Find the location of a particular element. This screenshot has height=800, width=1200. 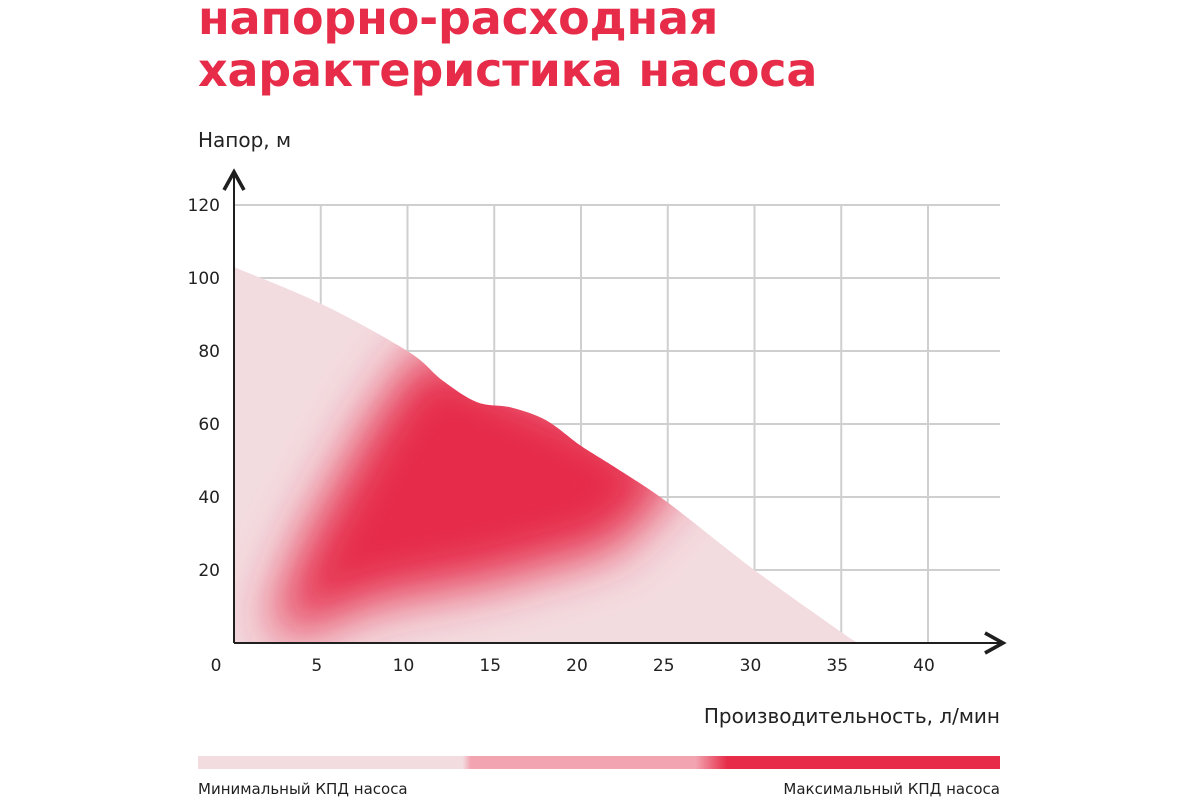

efficiency-legend-bar is located at coordinates (599, 762).